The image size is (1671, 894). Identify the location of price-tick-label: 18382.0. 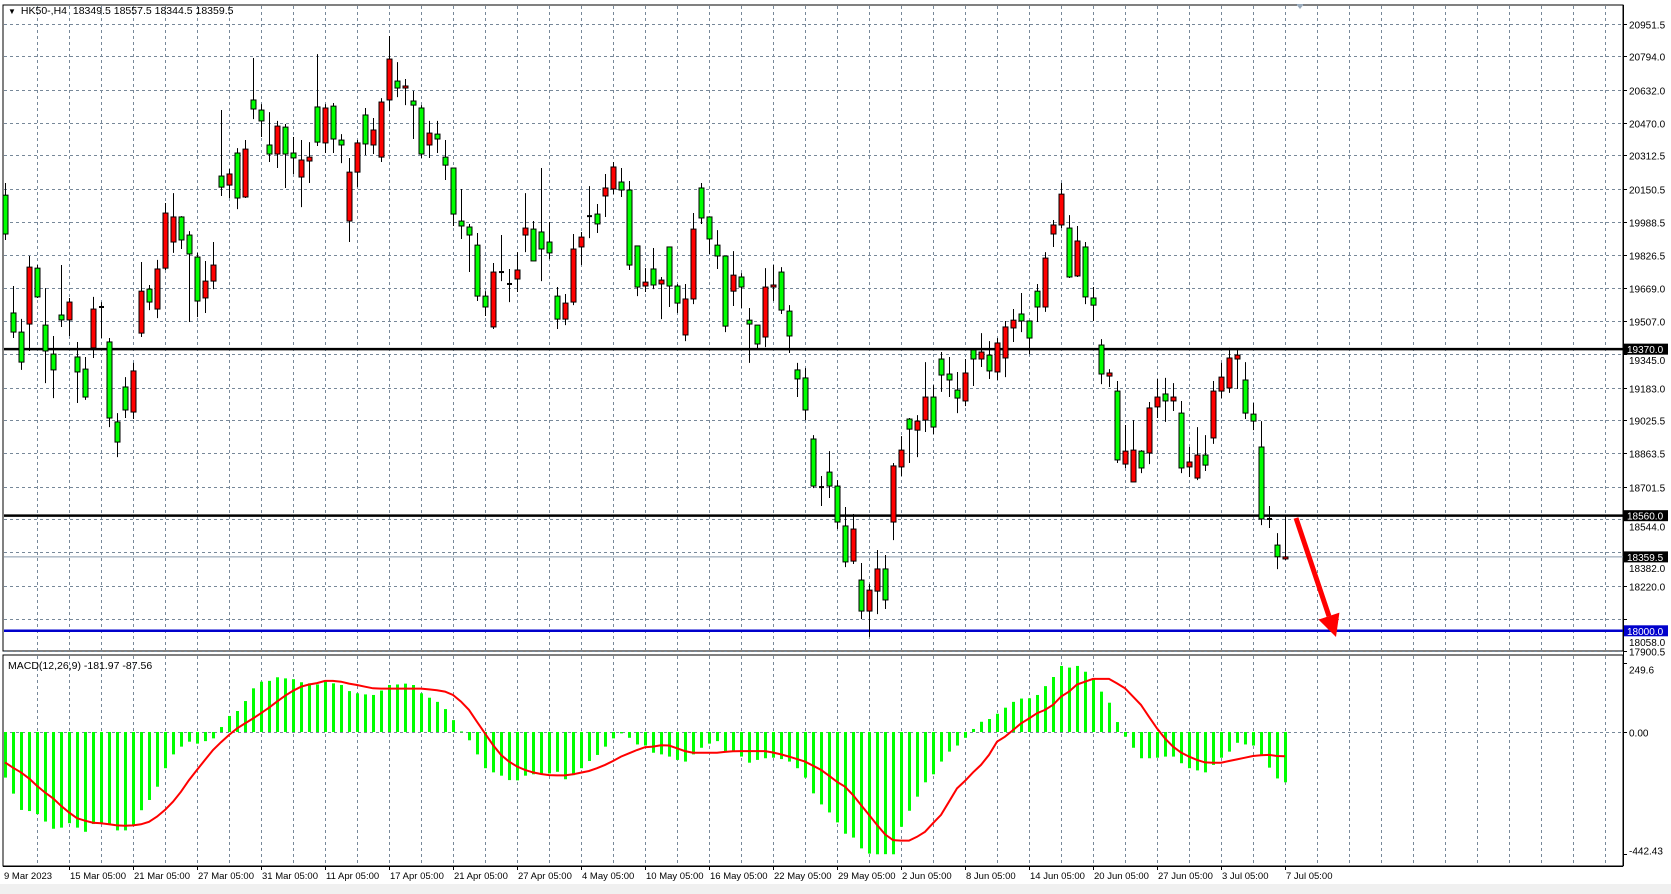
(1647, 569).